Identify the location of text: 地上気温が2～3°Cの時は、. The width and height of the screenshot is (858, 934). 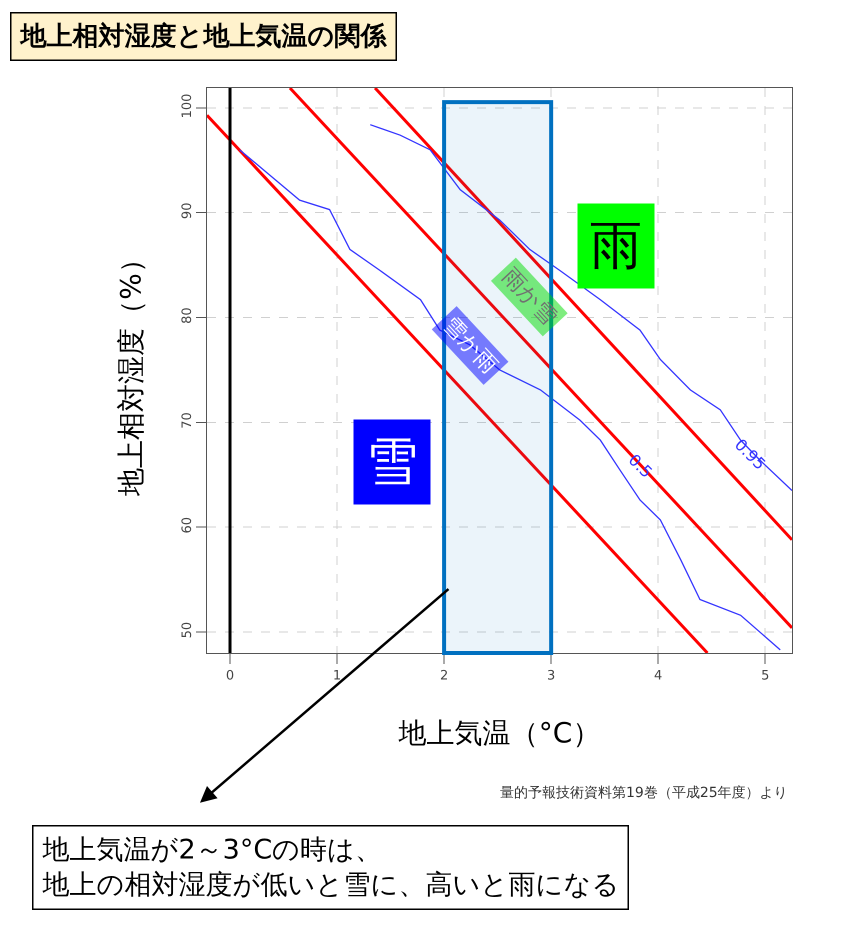
(212, 850).